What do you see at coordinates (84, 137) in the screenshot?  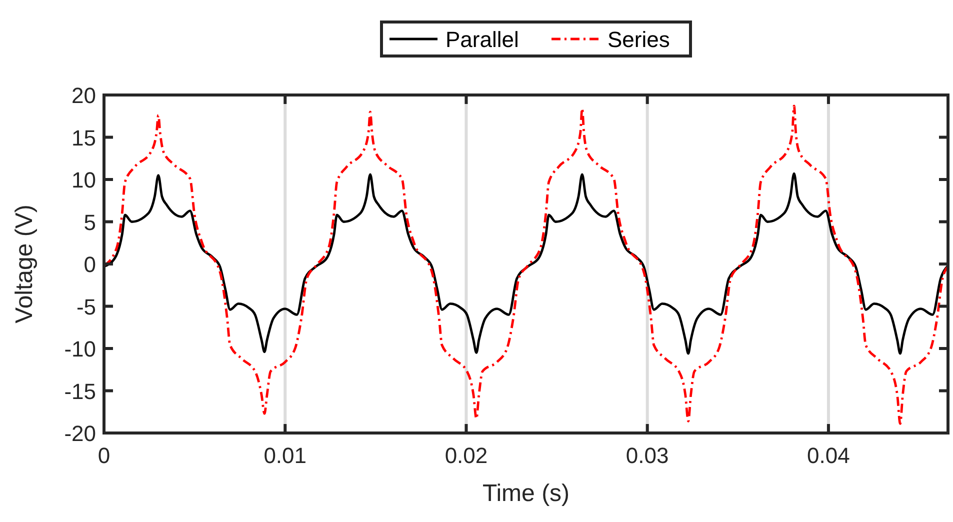 I see `y-tick-label: 15` at bounding box center [84, 137].